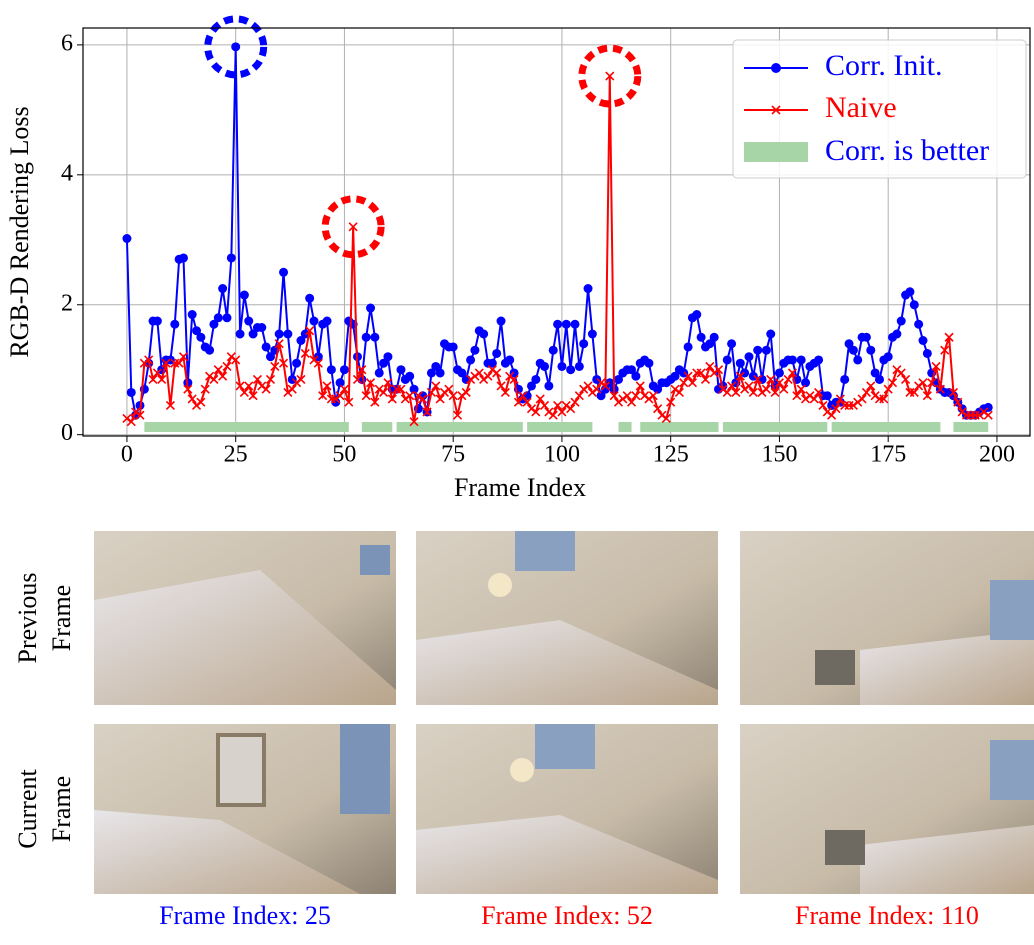 Image resolution: width=1034 pixels, height=945 pixels. I want to click on x-tick-label: 25, so click(236, 455).